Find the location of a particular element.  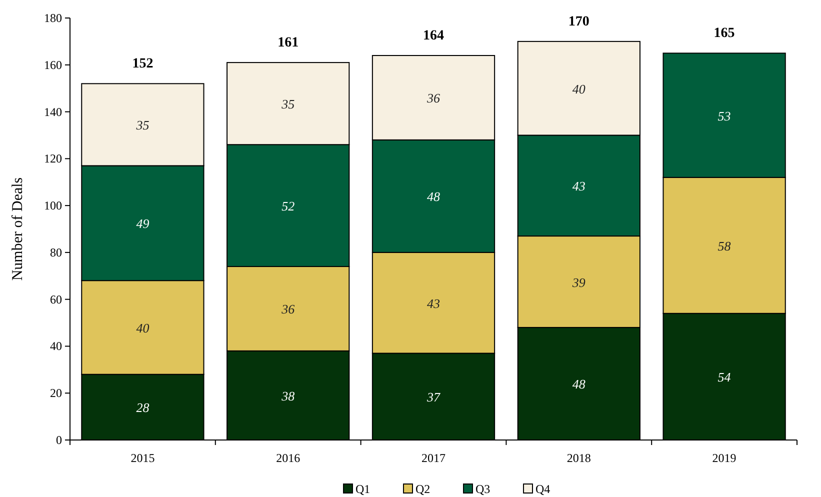

total-label: 161 is located at coordinates (288, 43).